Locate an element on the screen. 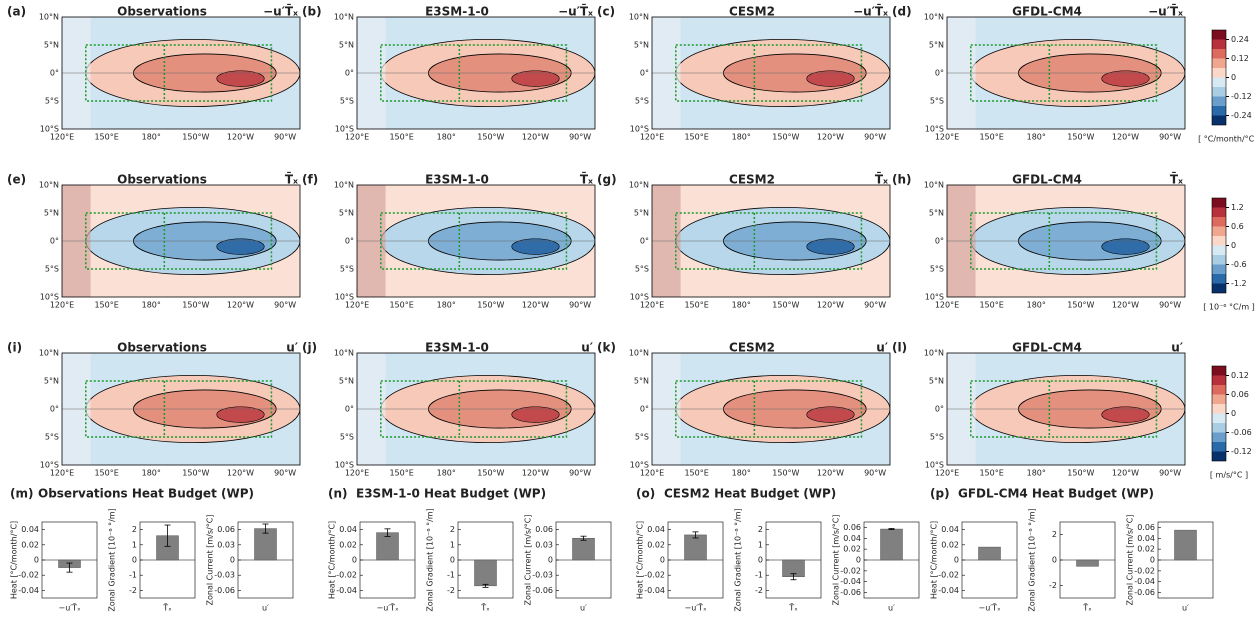 This screenshot has width=1256, height=617. y-tick-label: -0.02 is located at coordinates (654, 575).